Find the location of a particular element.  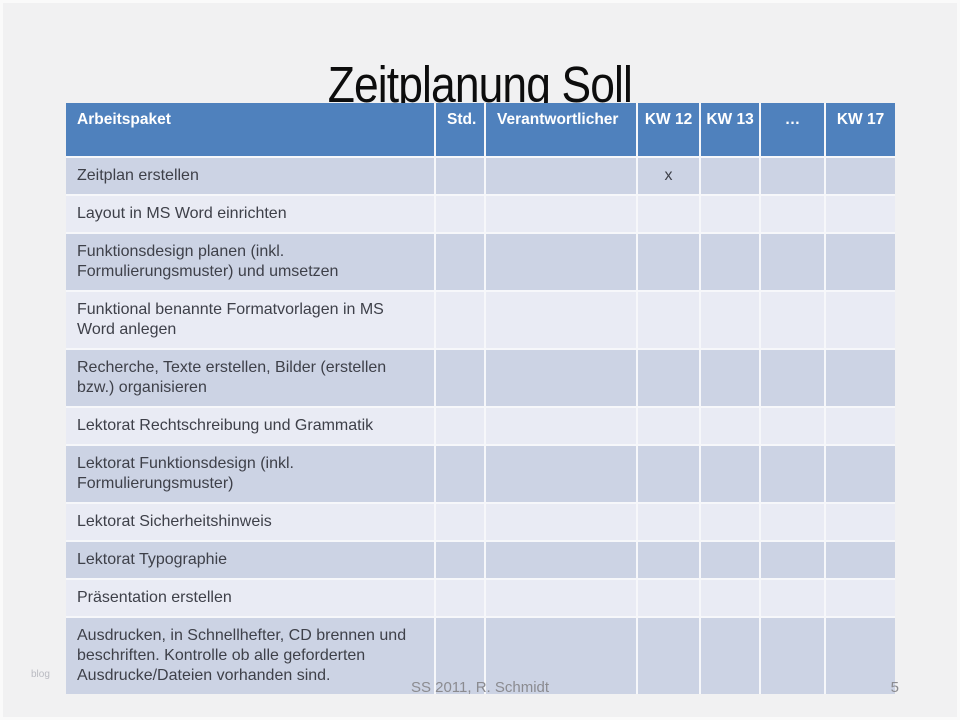

table-row: Layout in MS Word einrichten is located at coordinates (480, 214).